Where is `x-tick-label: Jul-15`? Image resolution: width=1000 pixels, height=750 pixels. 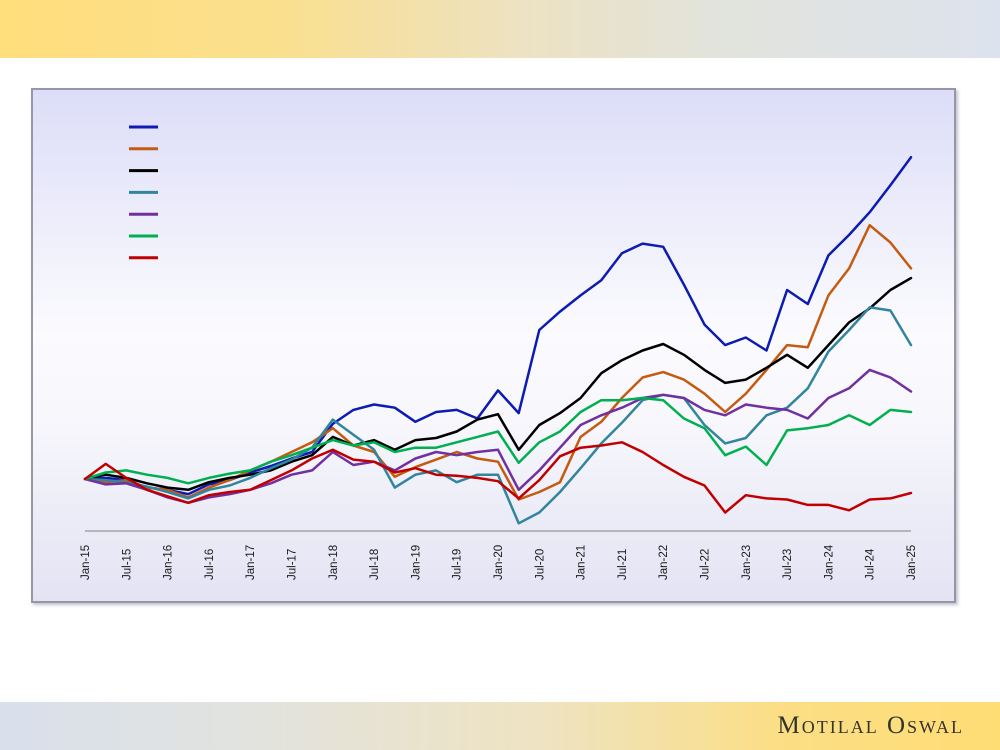 x-tick-label: Jul-15 is located at coordinates (127, 564).